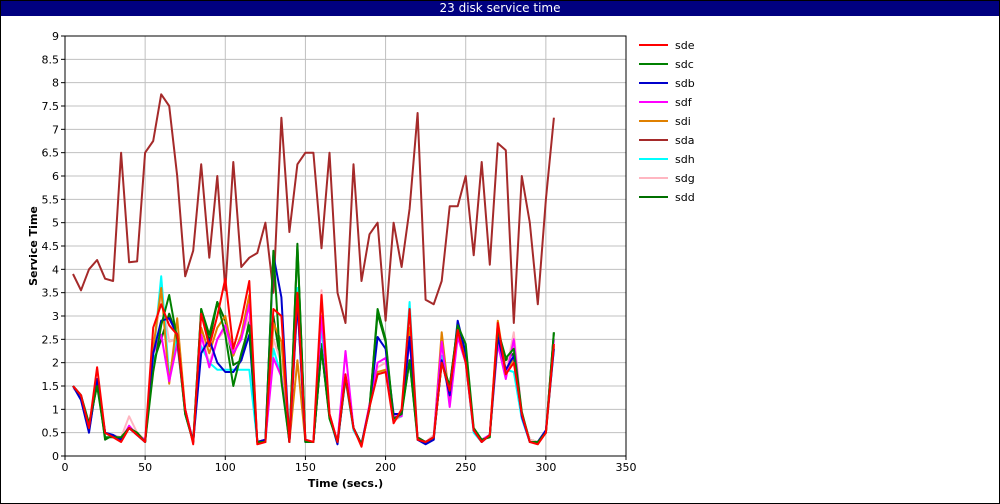 Image resolution: width=1000 pixels, height=504 pixels. Describe the element at coordinates (545, 467) in the screenshot. I see `x-tick-label: 300` at that location.